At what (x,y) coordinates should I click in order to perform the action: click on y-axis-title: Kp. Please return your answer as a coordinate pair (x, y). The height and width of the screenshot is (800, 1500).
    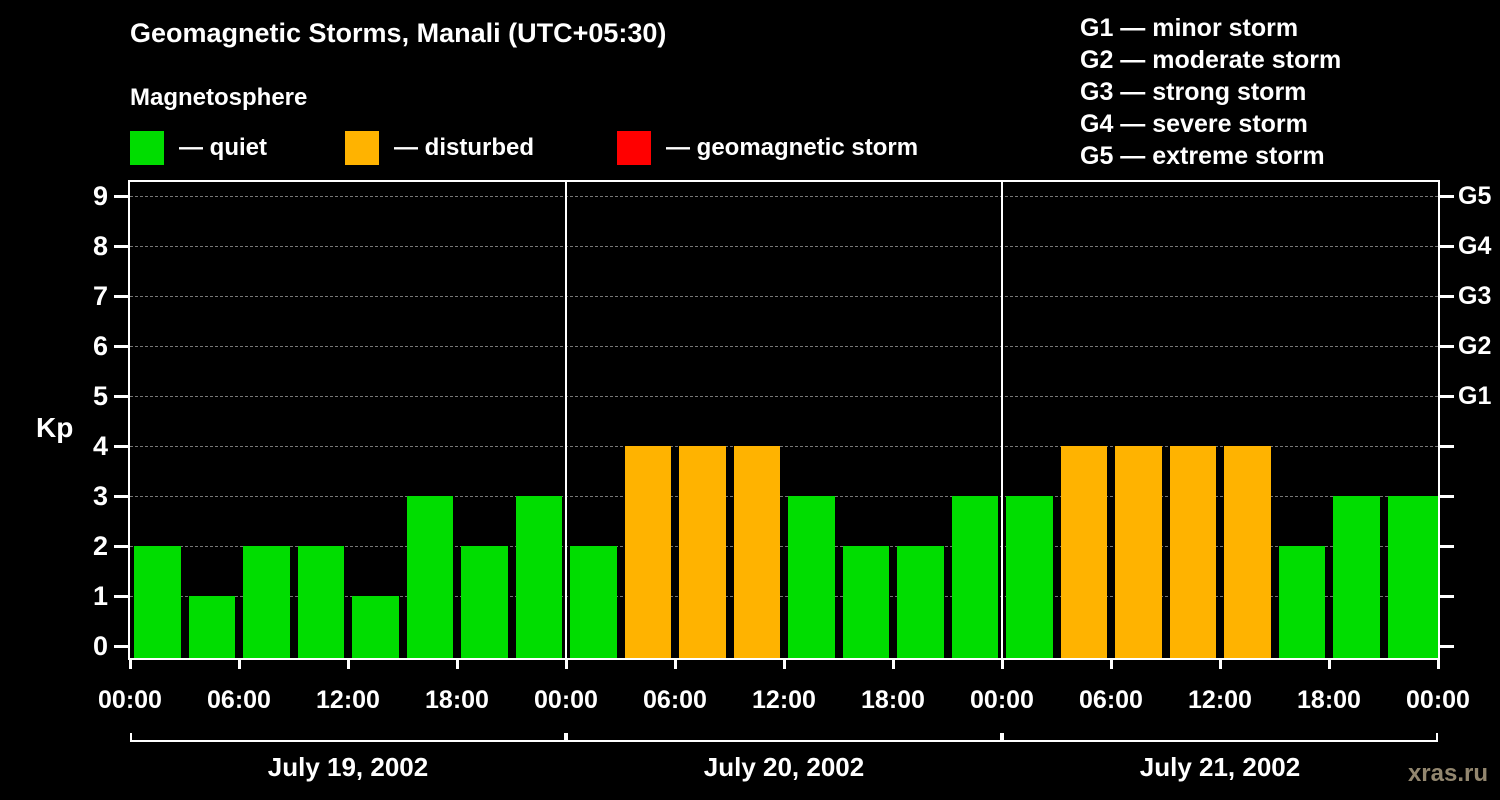
    Looking at the image, I should click on (55, 427).